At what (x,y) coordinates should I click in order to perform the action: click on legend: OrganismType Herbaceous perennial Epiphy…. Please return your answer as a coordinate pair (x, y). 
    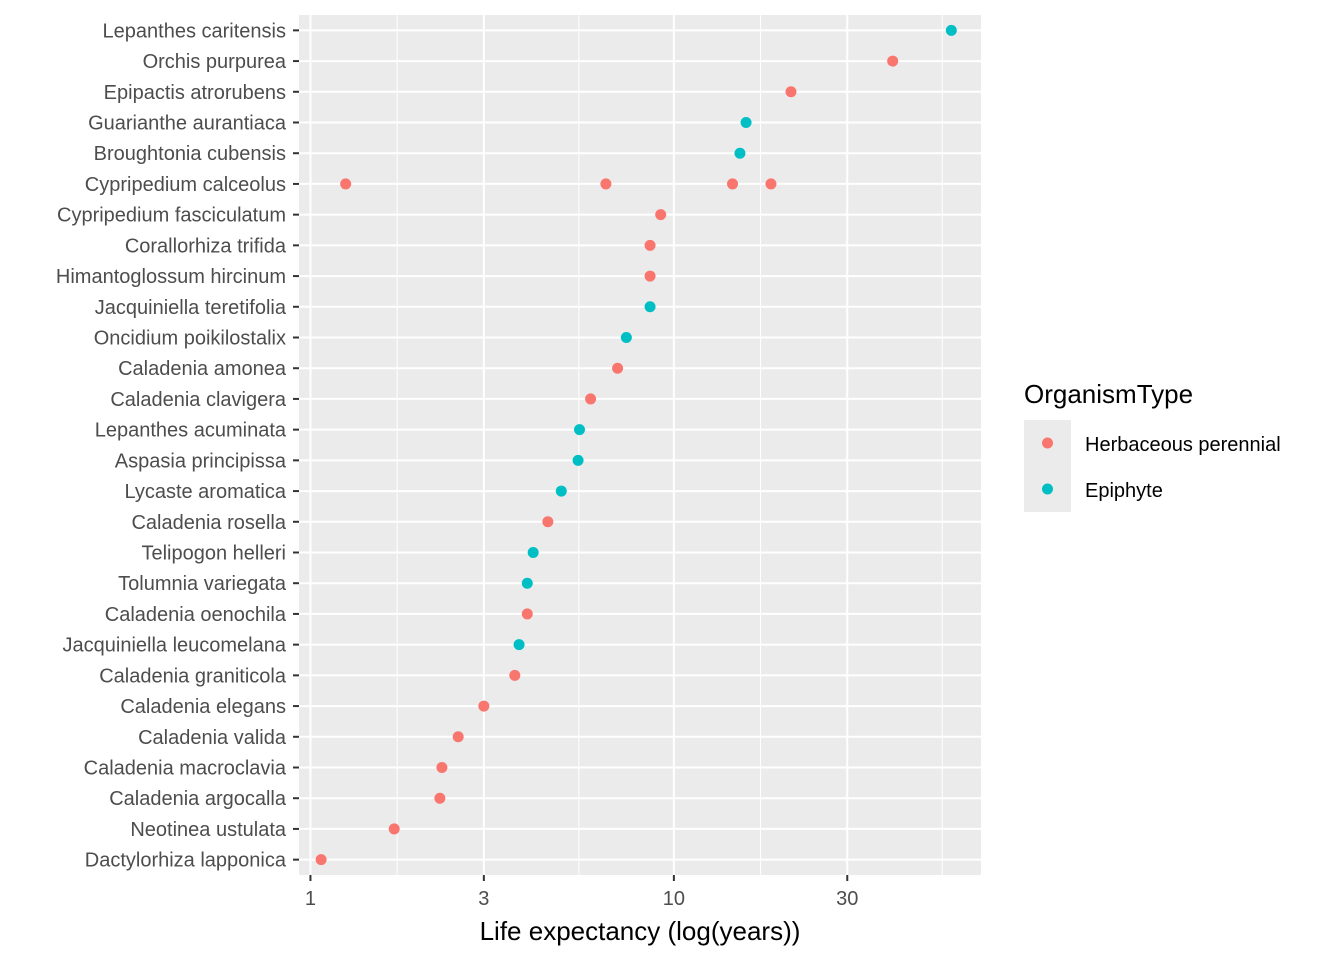
    Looking at the image, I should click on (1152, 445).